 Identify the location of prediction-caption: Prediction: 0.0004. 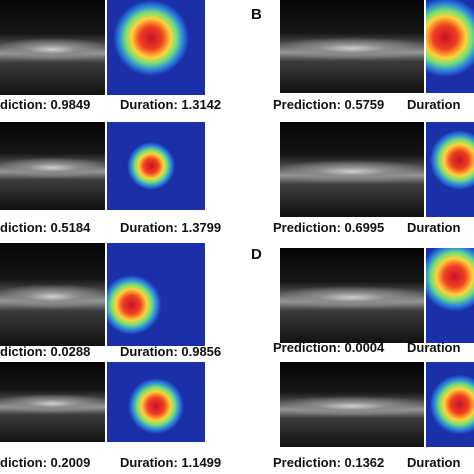
(329, 347).